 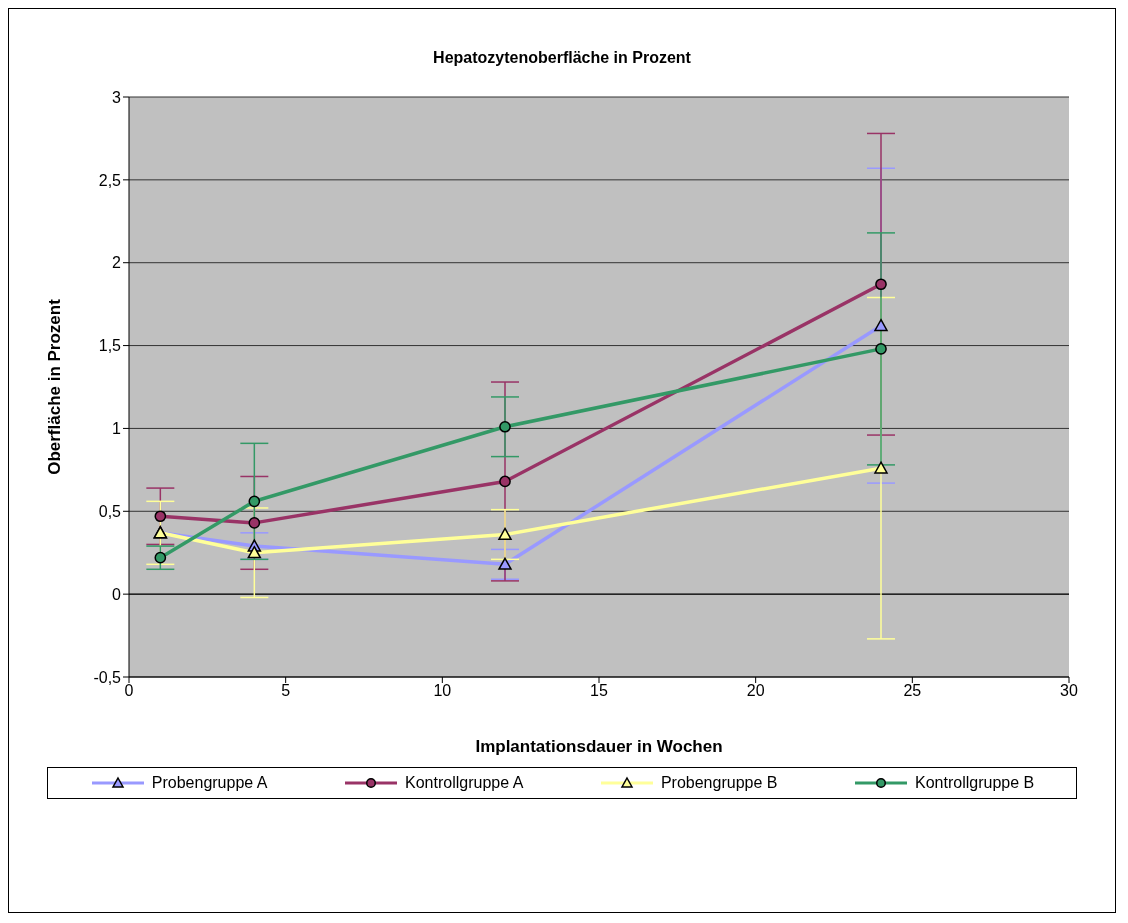 What do you see at coordinates (719, 783) in the screenshot?
I see `legend-label: Probengruppe B` at bounding box center [719, 783].